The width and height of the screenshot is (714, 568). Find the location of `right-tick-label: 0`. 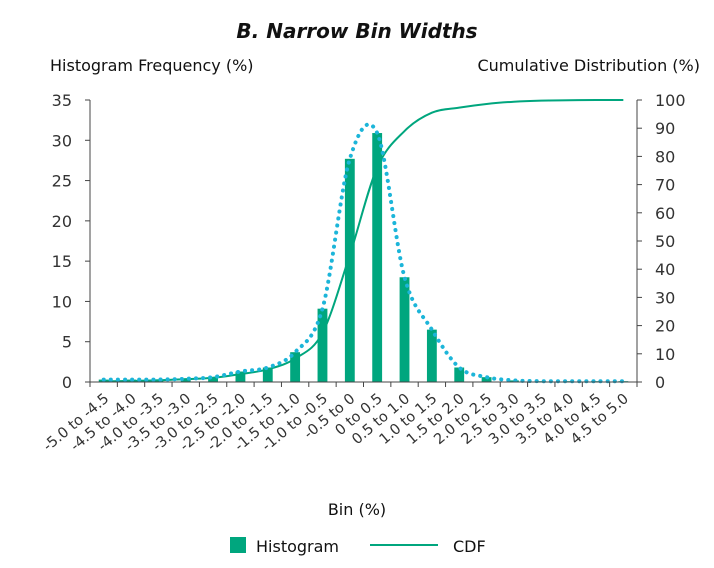

right-tick-label: 0 is located at coordinates (660, 382).